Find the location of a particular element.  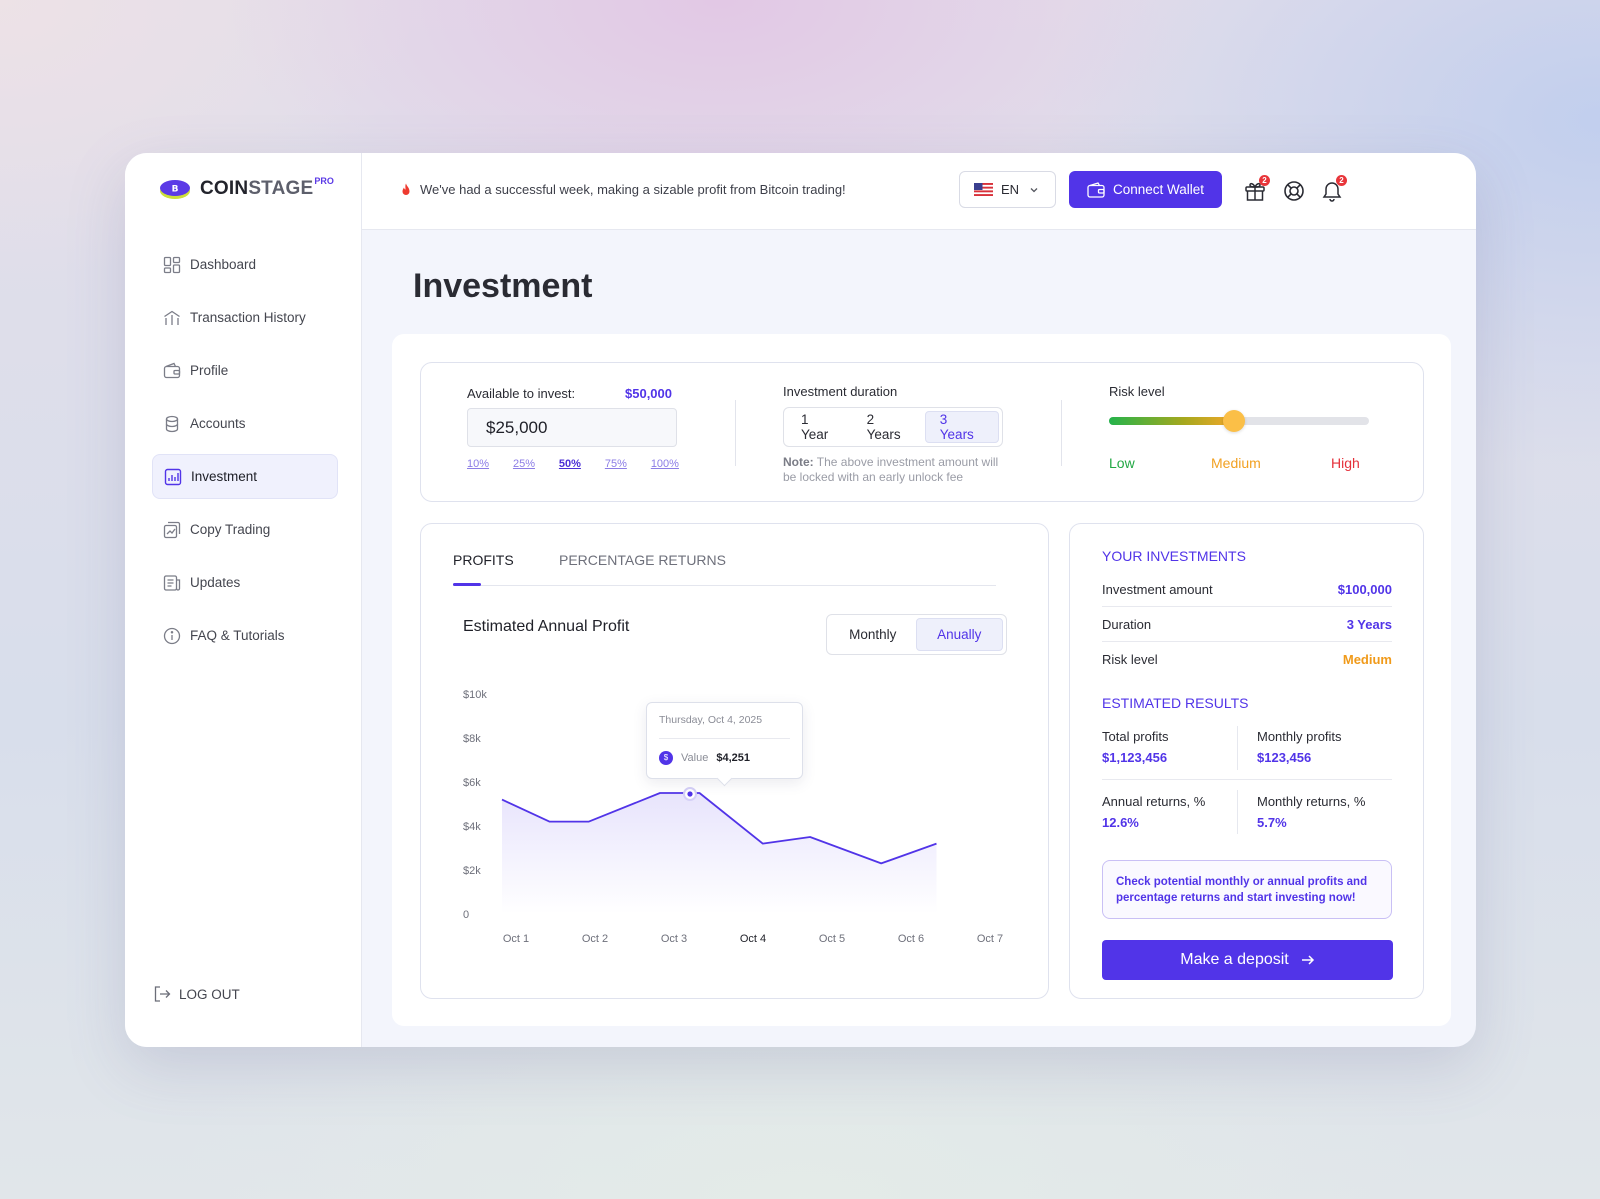

percent-option-100: 100% is located at coordinates (664, 464).